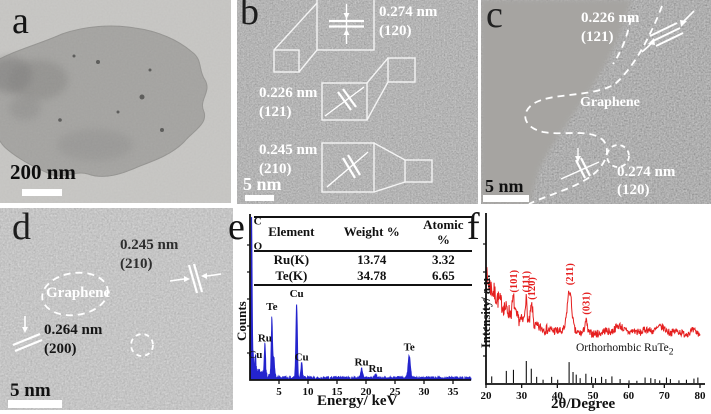  I want to click on weight-cell: 34.78, so click(372, 275).